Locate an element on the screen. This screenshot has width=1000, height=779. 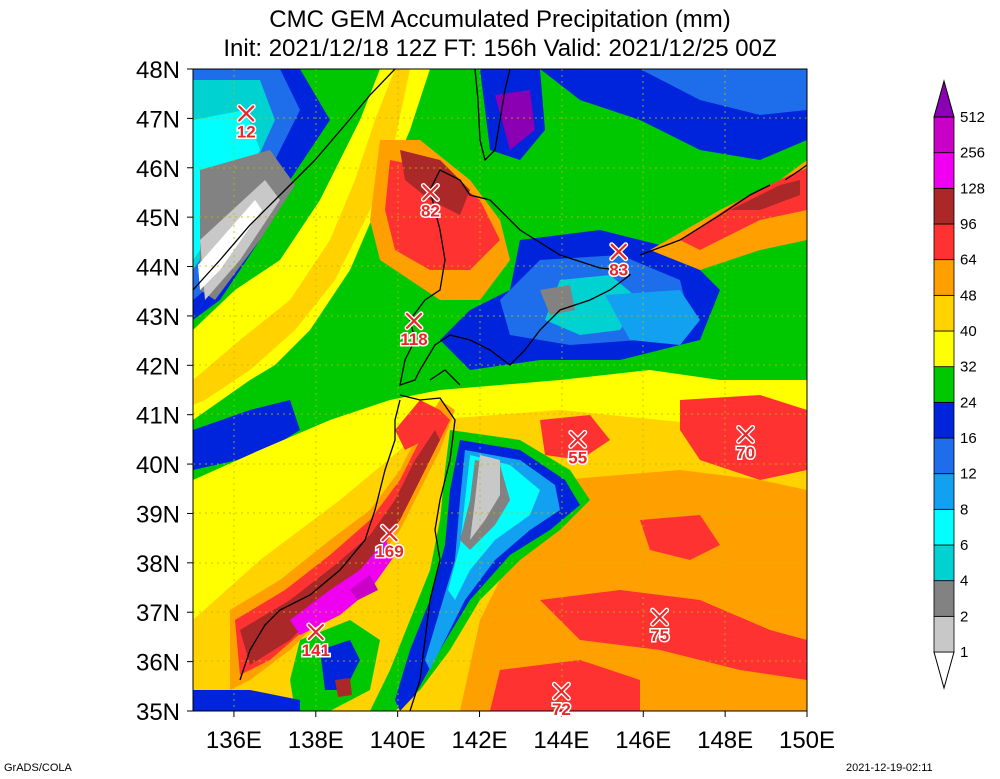
station-marker: 83 is located at coordinates (619, 261).